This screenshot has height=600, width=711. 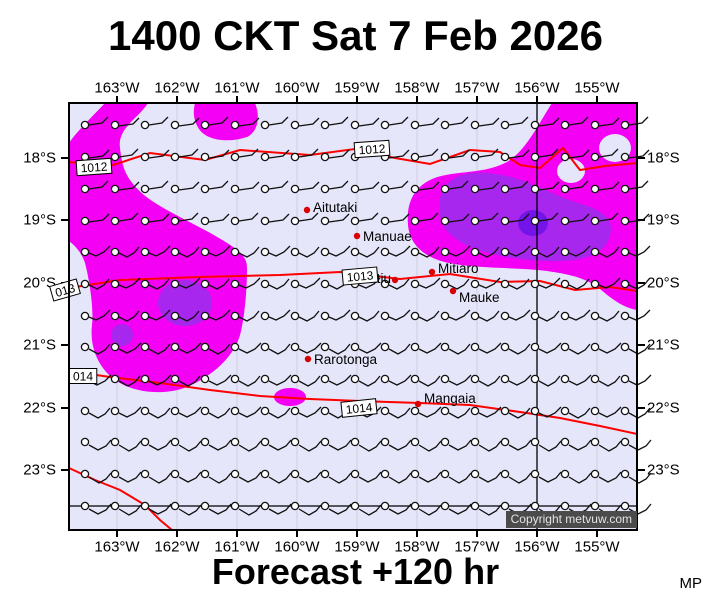 What do you see at coordinates (39, 220) in the screenshot?
I see `lat-label: 19°S` at bounding box center [39, 220].